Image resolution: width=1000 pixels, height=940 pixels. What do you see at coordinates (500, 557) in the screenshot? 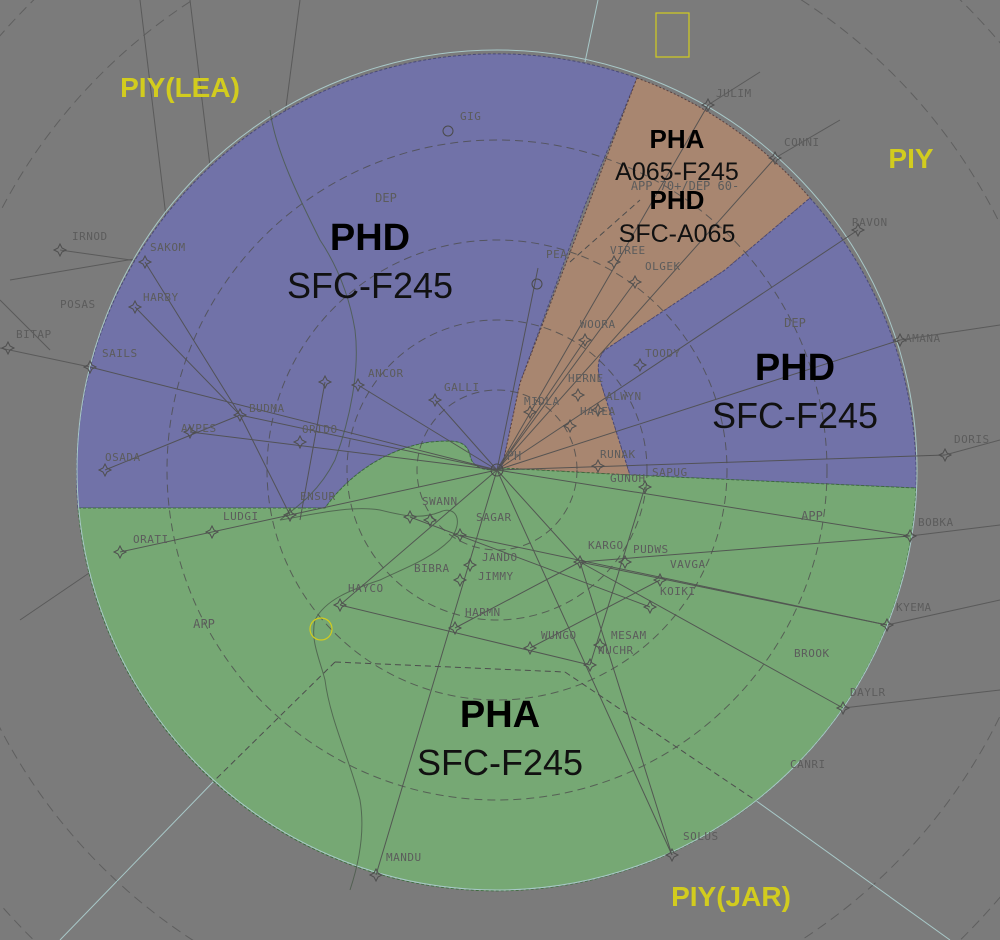
I see `fix-jando: JANDO` at bounding box center [500, 557].